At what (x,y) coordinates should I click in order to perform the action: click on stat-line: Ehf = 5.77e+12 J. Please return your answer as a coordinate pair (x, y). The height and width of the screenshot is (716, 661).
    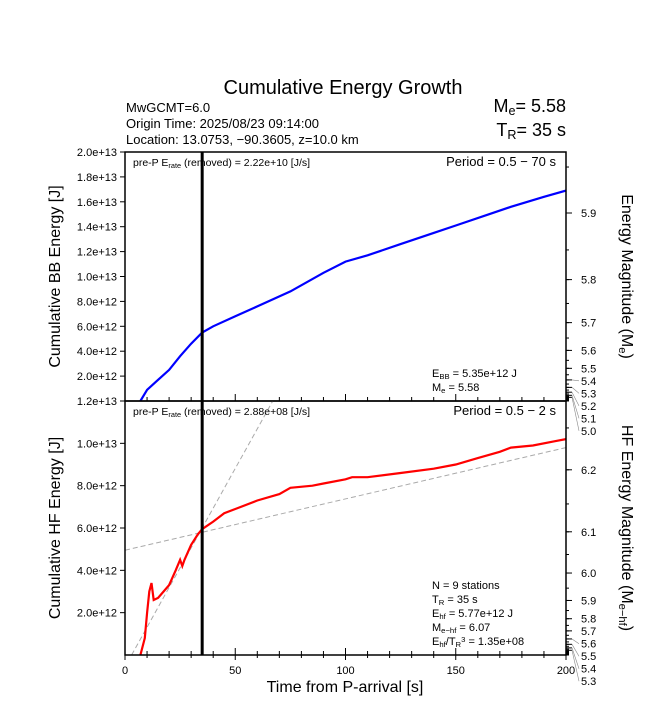
    Looking at the image, I should click on (472, 614).